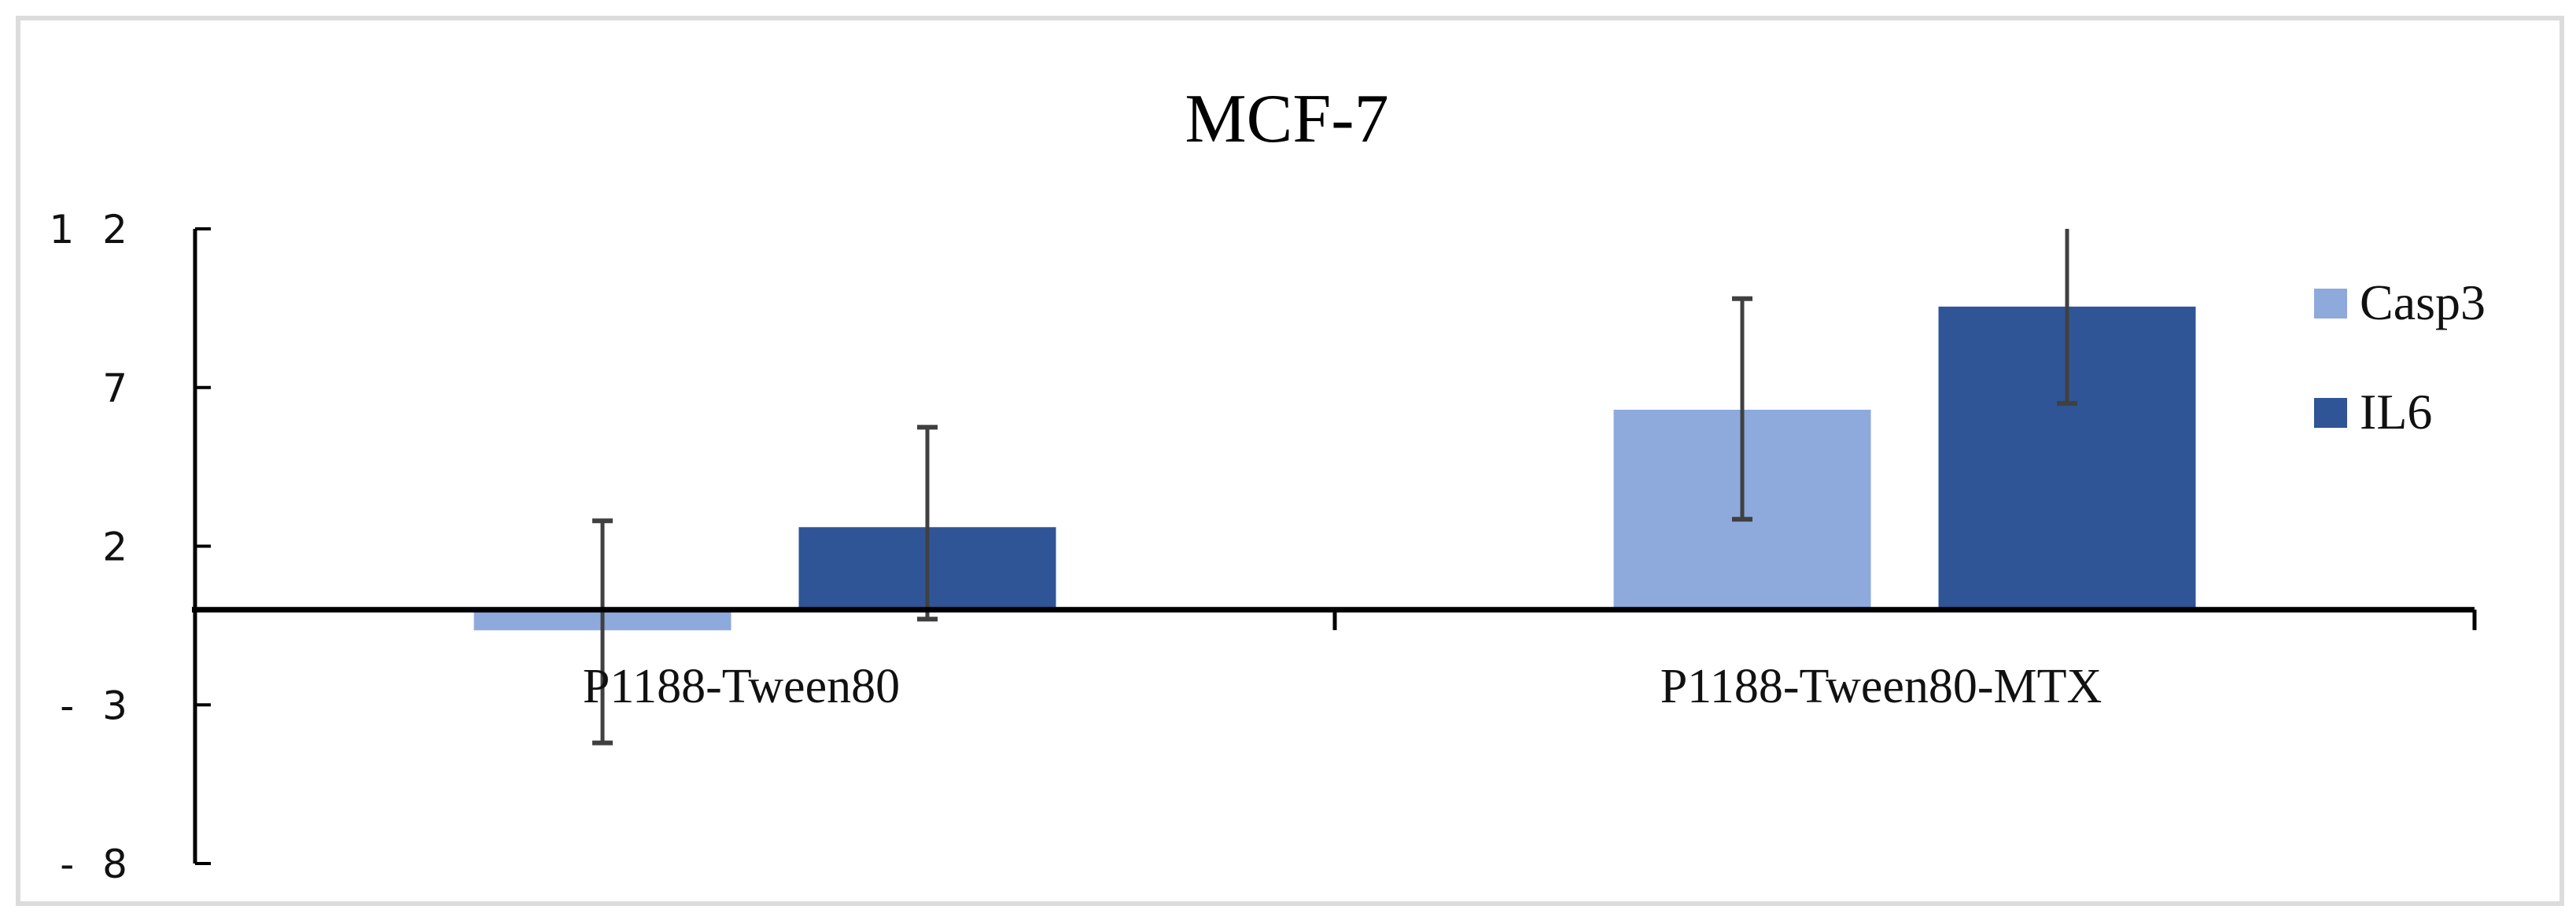 This screenshot has width=2576, height=917. I want to click on x-axis: P1188-Tween80 P1188-Tween80-MTX, so click(1334, 660).